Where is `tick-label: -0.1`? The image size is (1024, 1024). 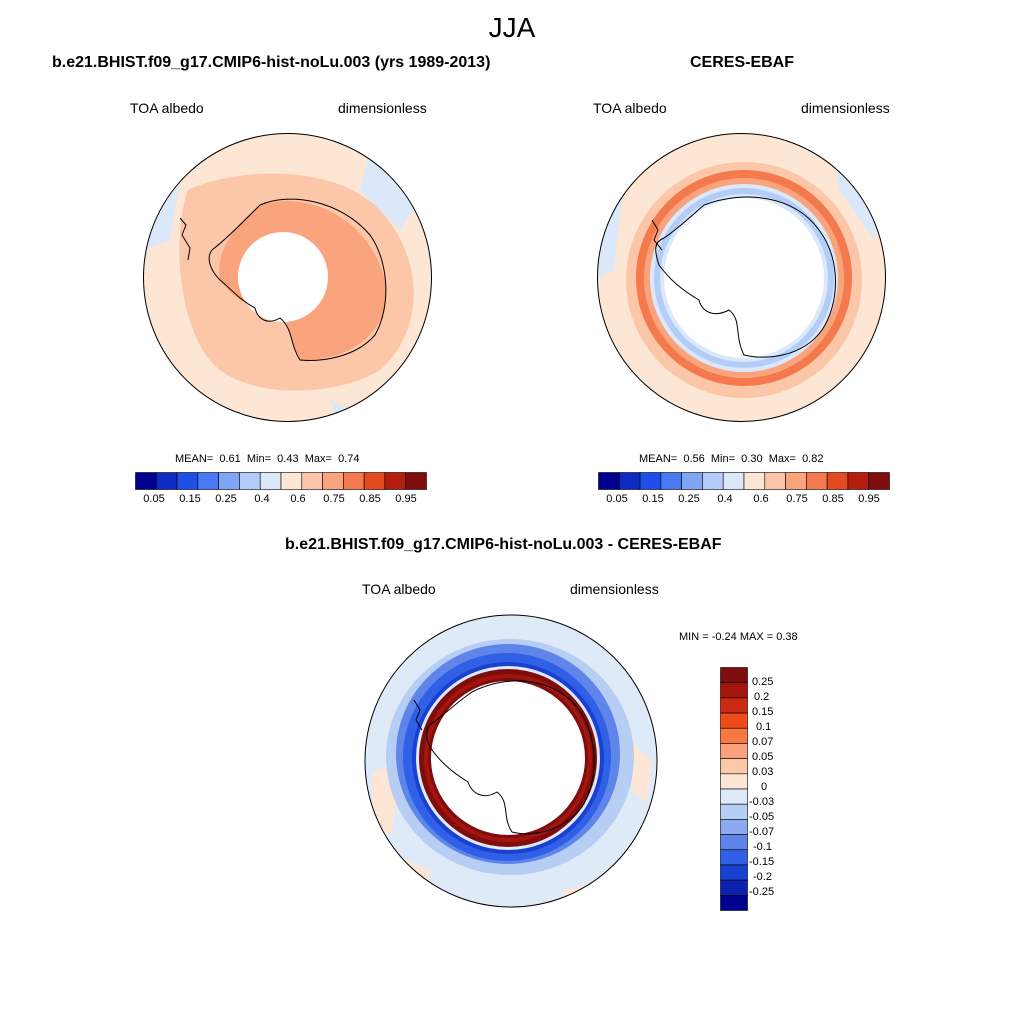 tick-label: -0.1 is located at coordinates (762, 847).